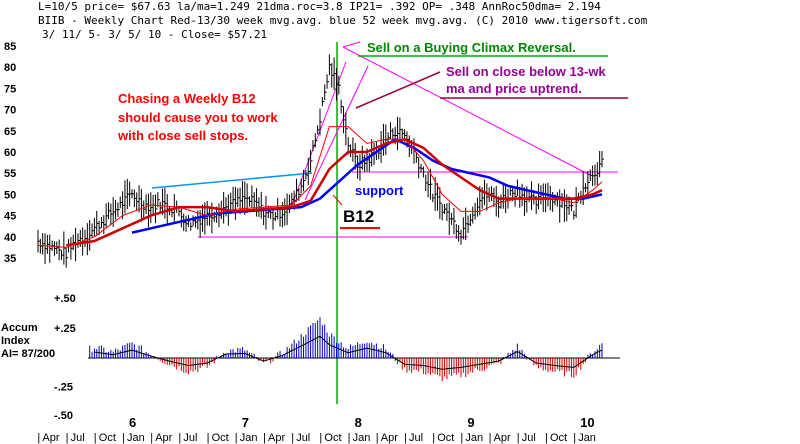 The width and height of the screenshot is (800, 444). What do you see at coordinates (63, 416) in the screenshot?
I see `accum-y-tick-label: -.50` at bounding box center [63, 416].